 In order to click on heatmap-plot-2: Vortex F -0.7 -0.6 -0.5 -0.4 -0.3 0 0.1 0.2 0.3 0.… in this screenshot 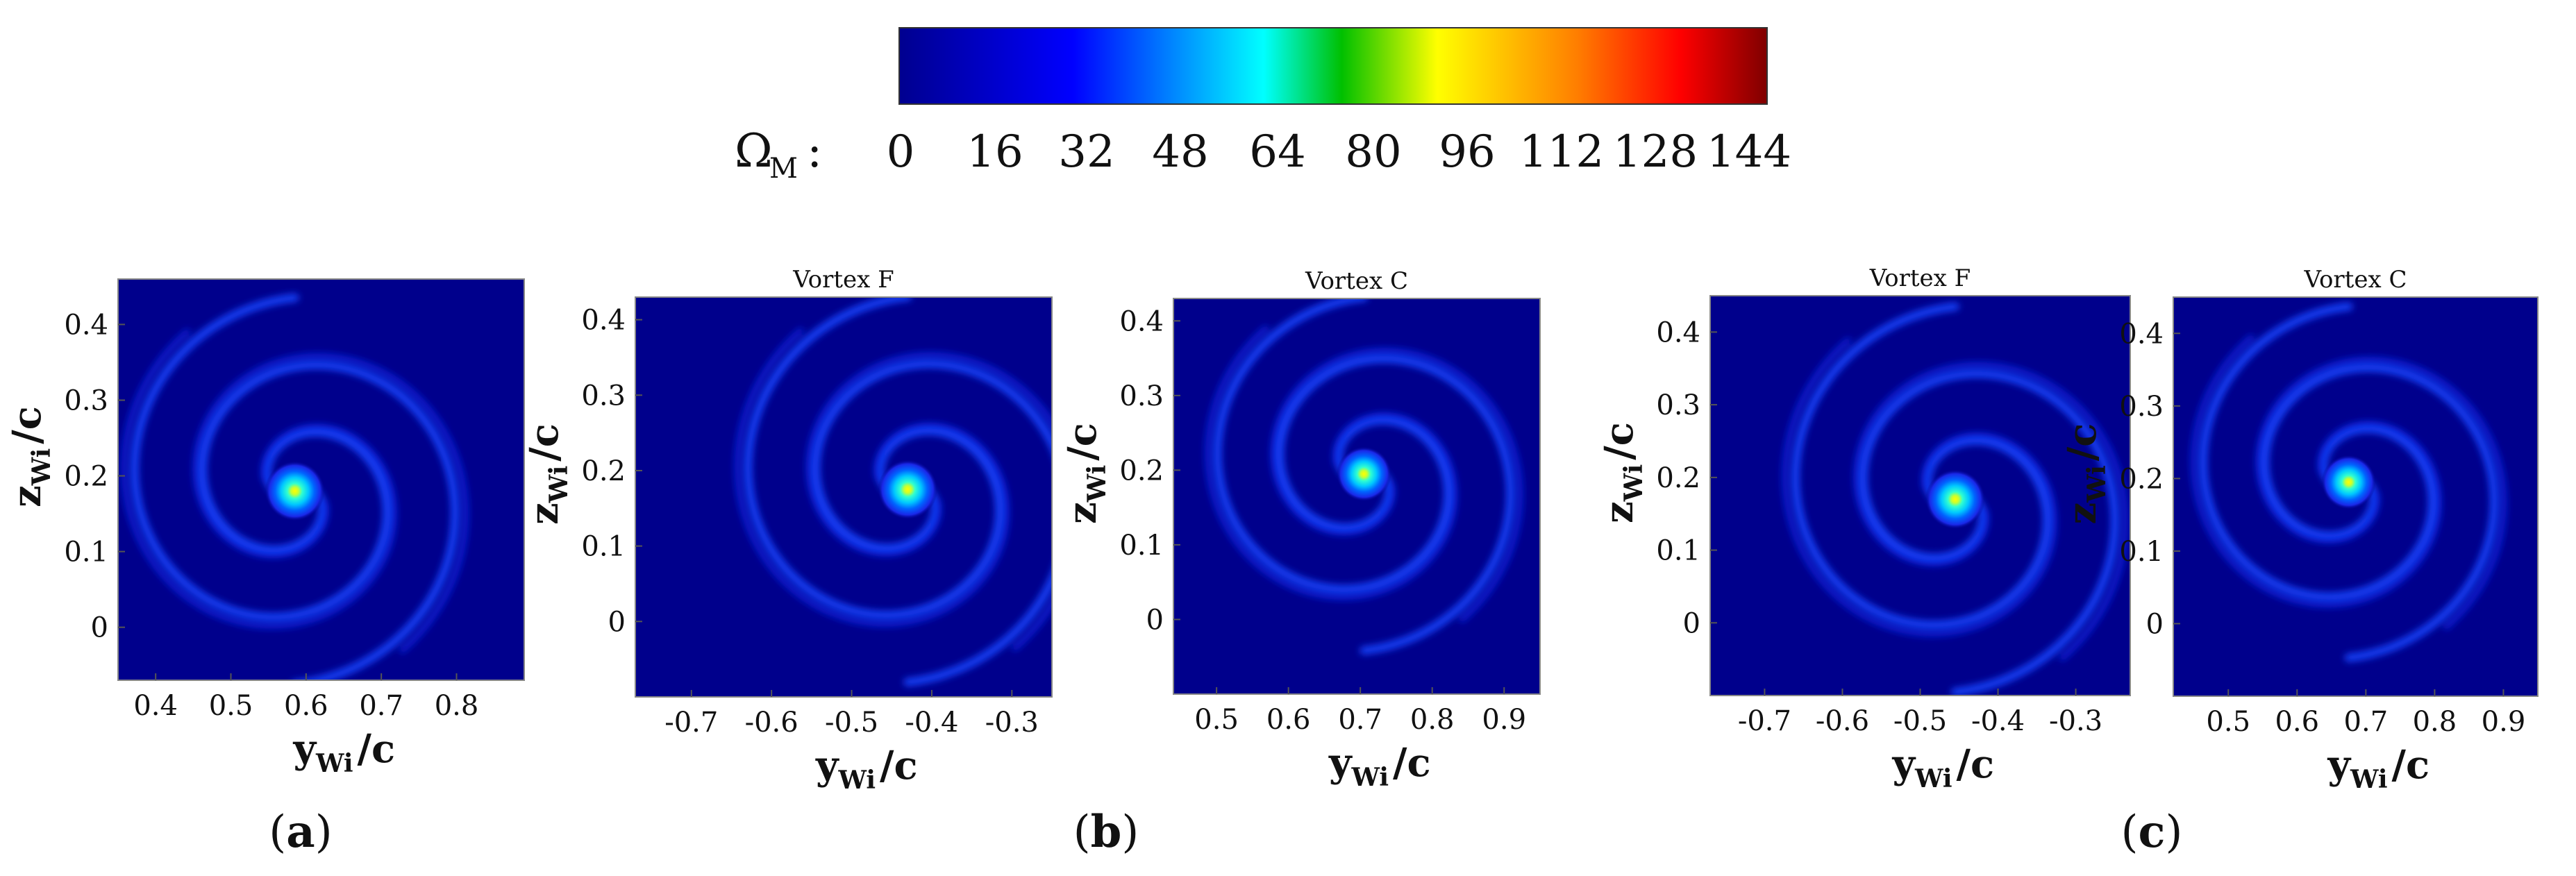, I will do `click(787, 530)`.